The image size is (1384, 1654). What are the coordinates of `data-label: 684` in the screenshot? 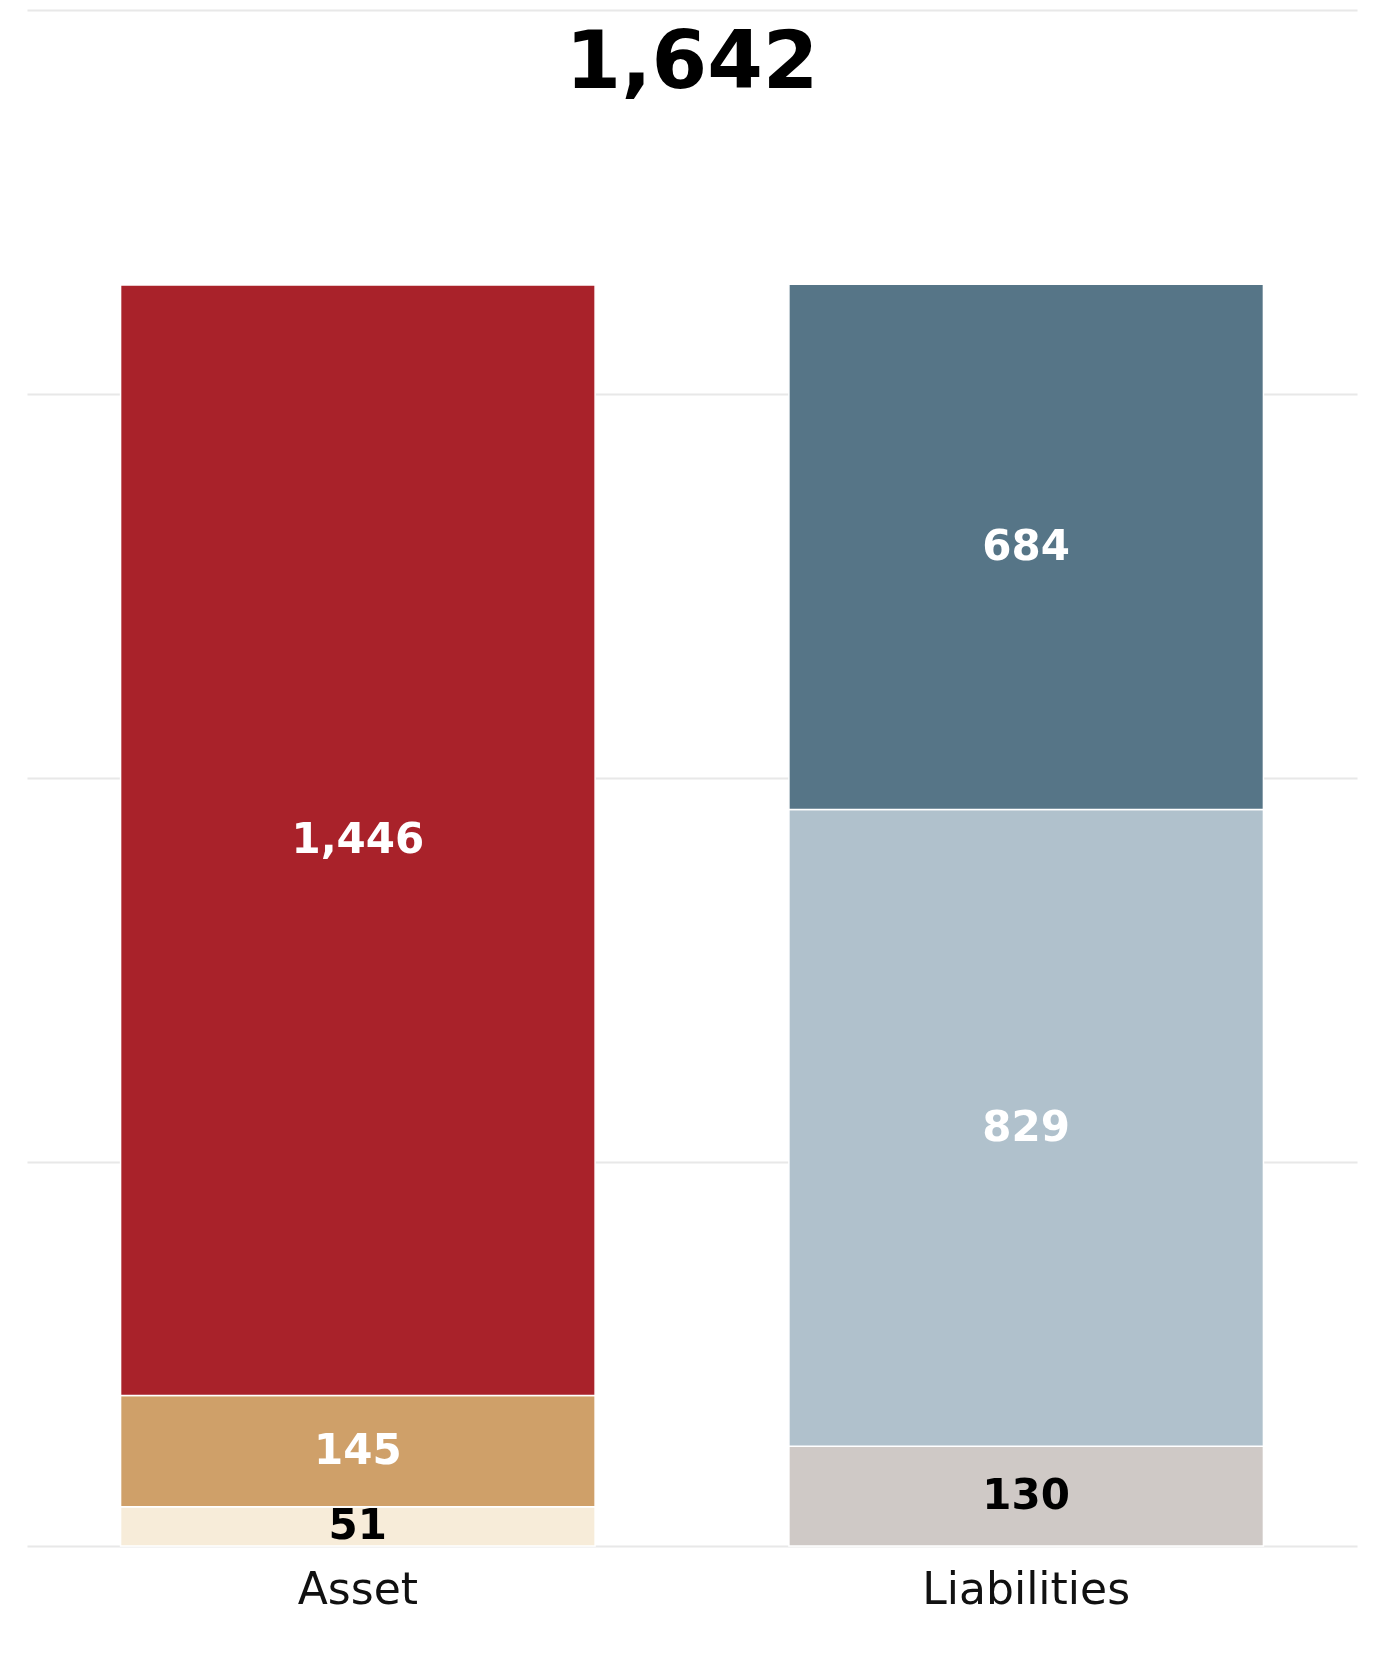 It's located at (1026, 545).